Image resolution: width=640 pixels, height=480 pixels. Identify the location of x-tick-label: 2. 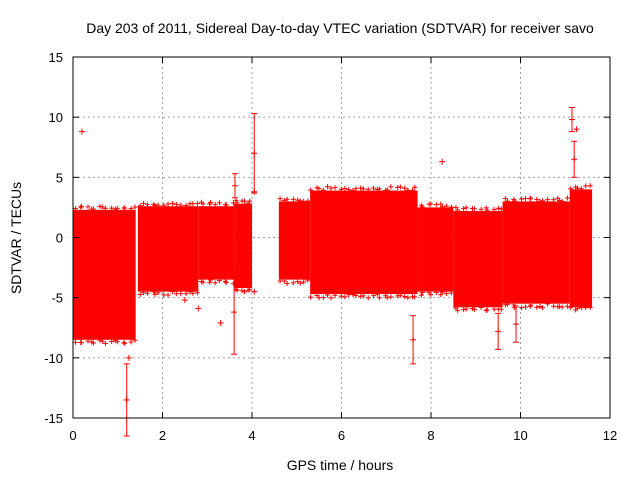
(162, 435).